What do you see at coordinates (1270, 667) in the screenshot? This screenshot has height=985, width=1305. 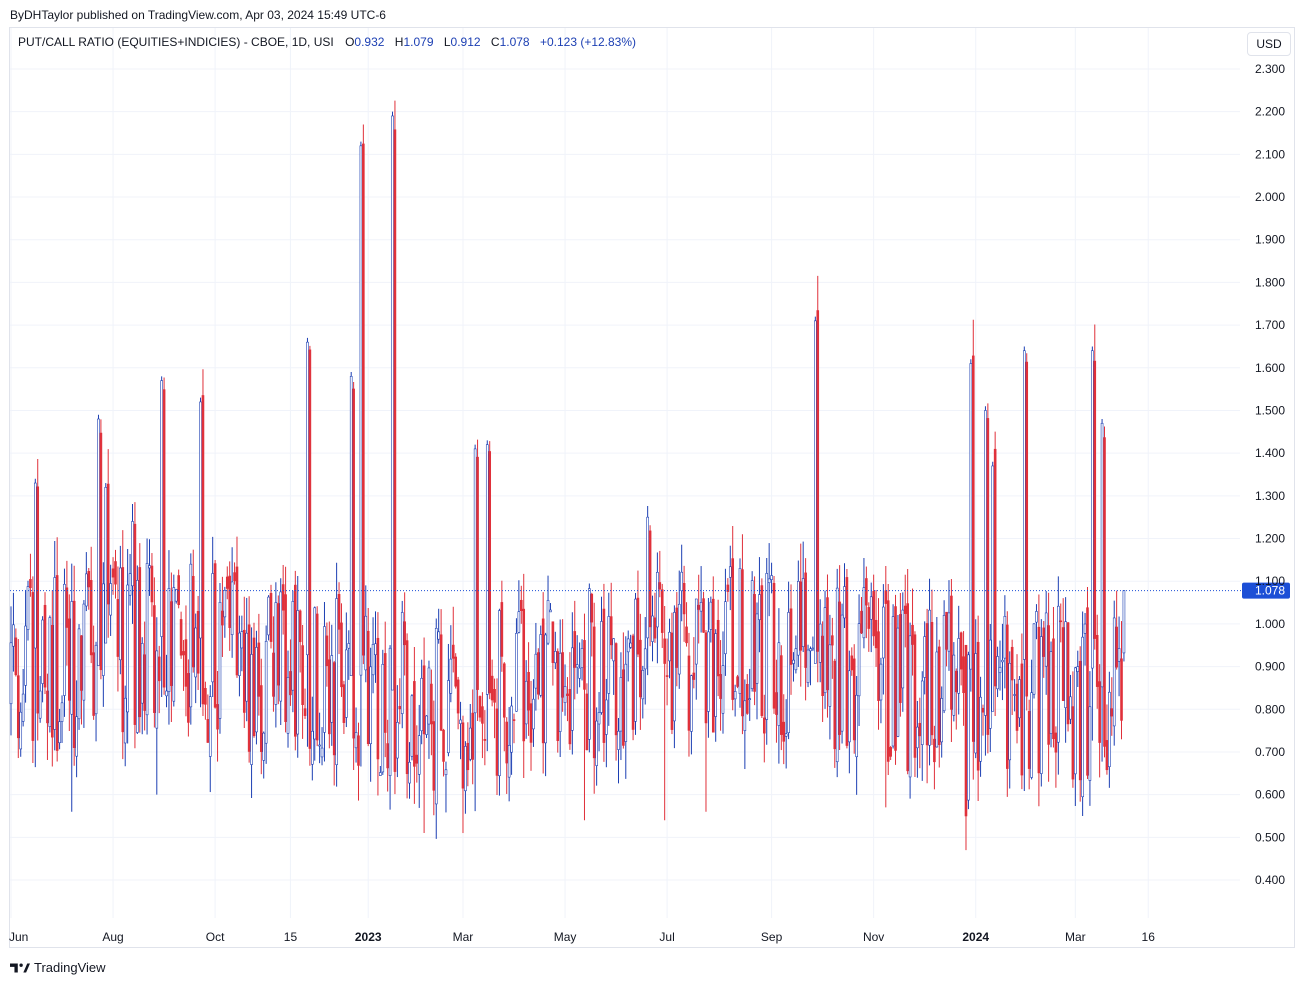 I see `y-tick-label: 0.900` at bounding box center [1270, 667].